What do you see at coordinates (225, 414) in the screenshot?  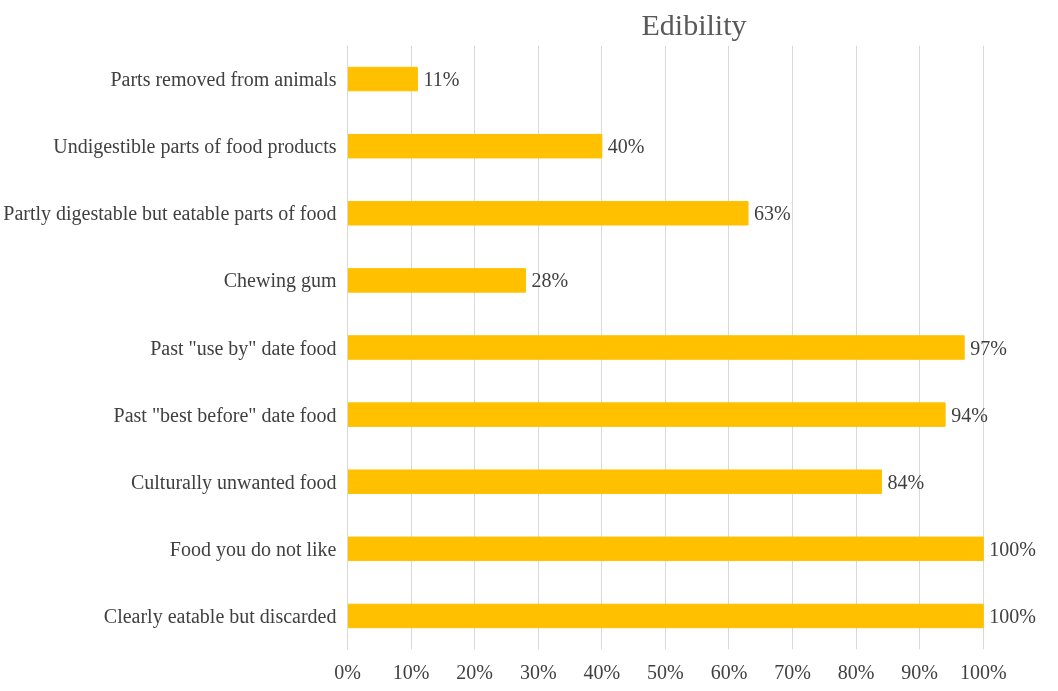 I see `y-tick-label: Past "best before" date food` at bounding box center [225, 414].